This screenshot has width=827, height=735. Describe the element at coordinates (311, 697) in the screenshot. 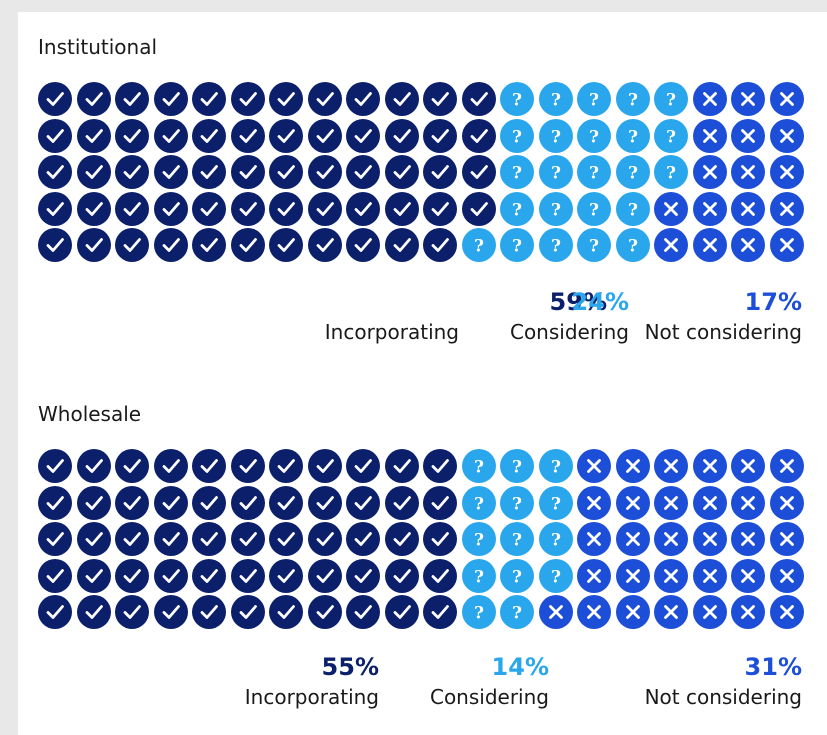

I see `wholesale-incorporating-label: Incorporating` at that location.